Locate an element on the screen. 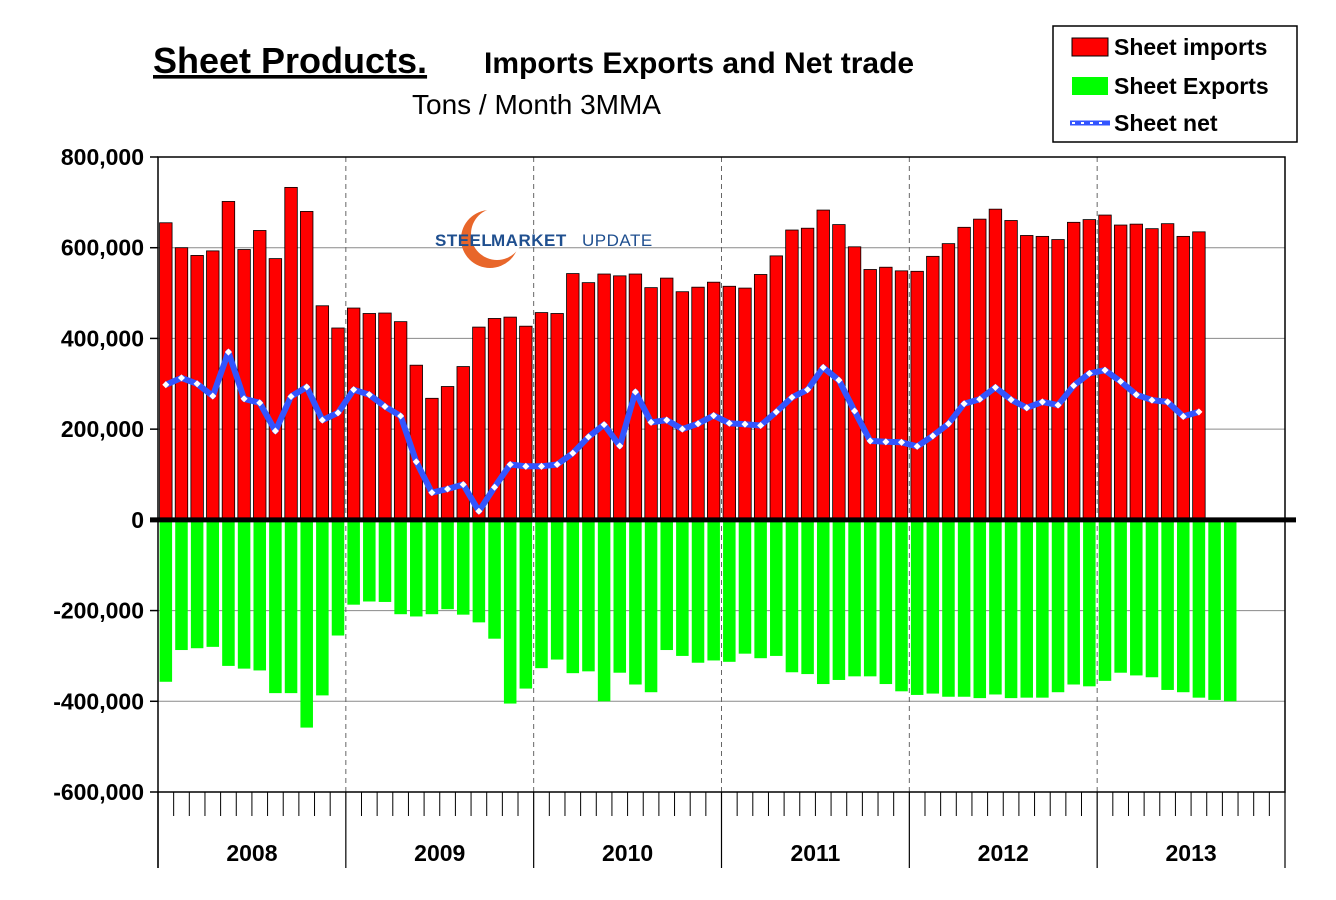 This screenshot has width=1336, height=900. net-line is located at coordinates (682, 431).